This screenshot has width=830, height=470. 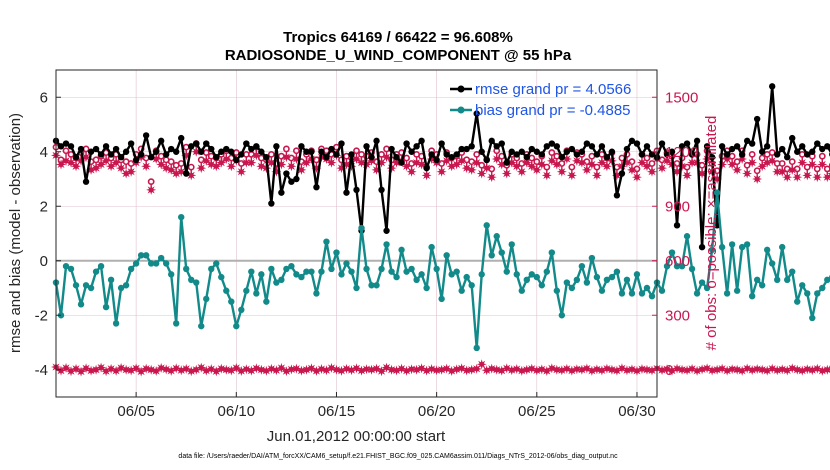 What do you see at coordinates (537, 411) in the screenshot?
I see `x-tick-label: 06/25` at bounding box center [537, 411].